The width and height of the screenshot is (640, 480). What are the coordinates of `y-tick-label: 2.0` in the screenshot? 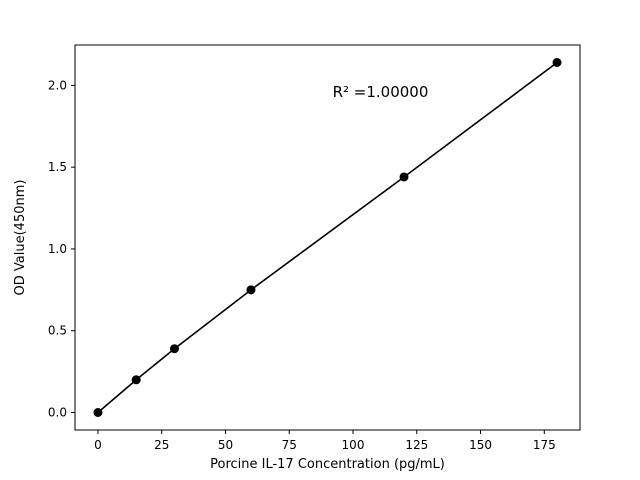 It's located at (57, 85).